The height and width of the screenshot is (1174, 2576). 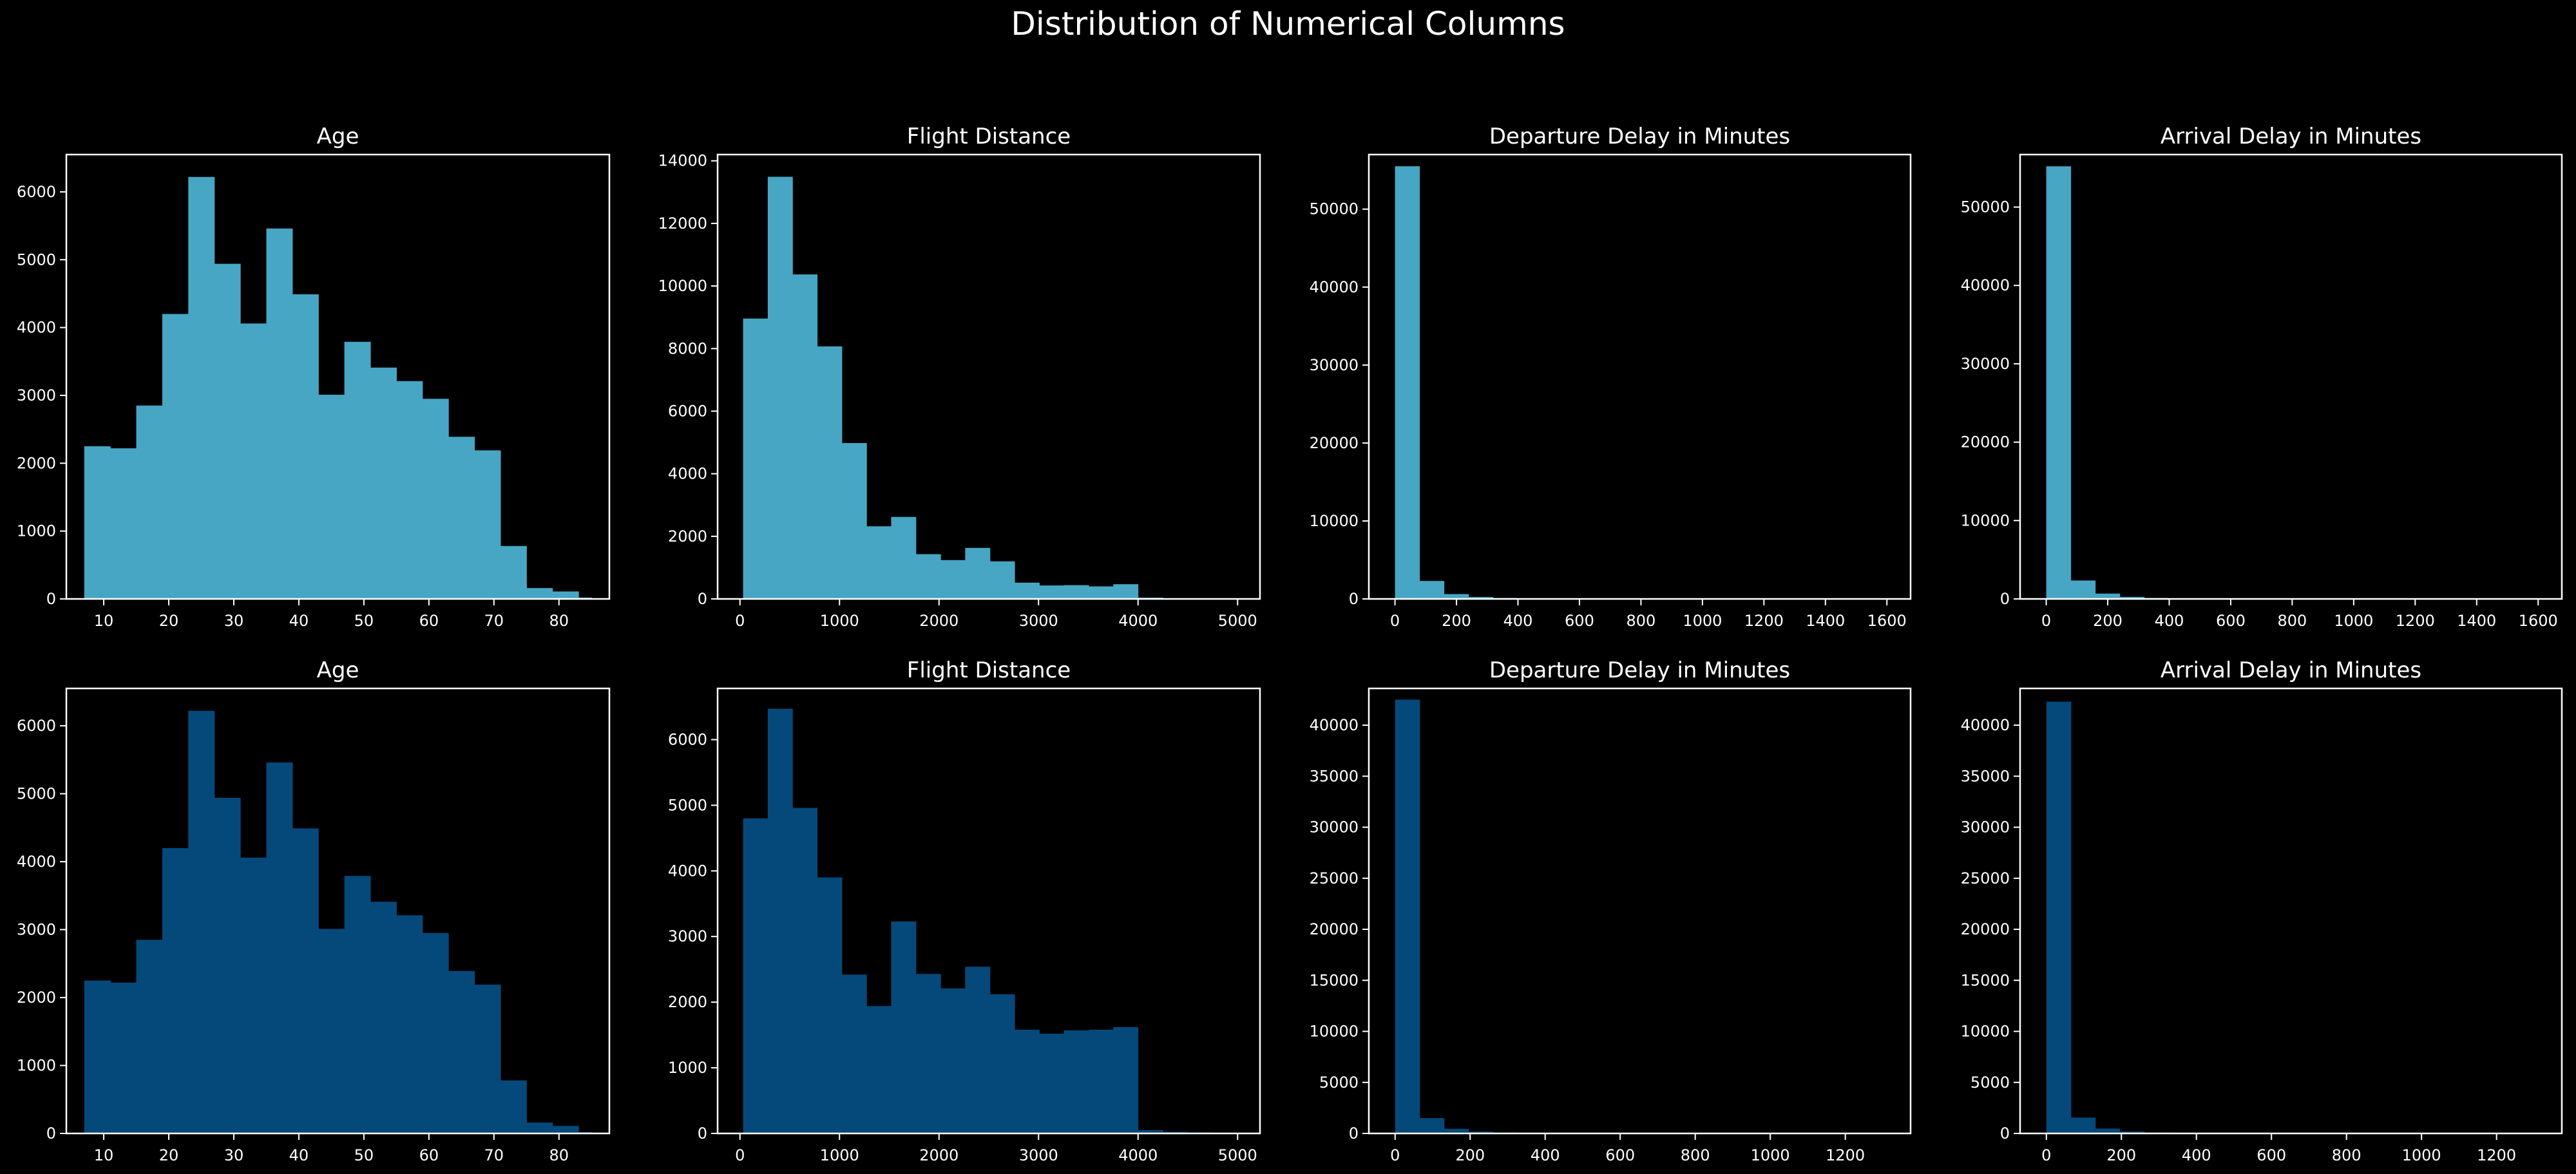 What do you see at coordinates (687, 805) in the screenshot?
I see `y-tick-label: 5000` at bounding box center [687, 805].